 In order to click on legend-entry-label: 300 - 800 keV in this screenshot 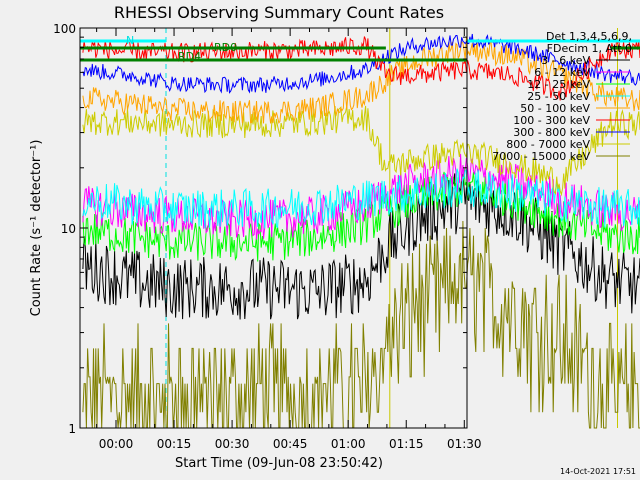, I will do `click(551, 132)`.